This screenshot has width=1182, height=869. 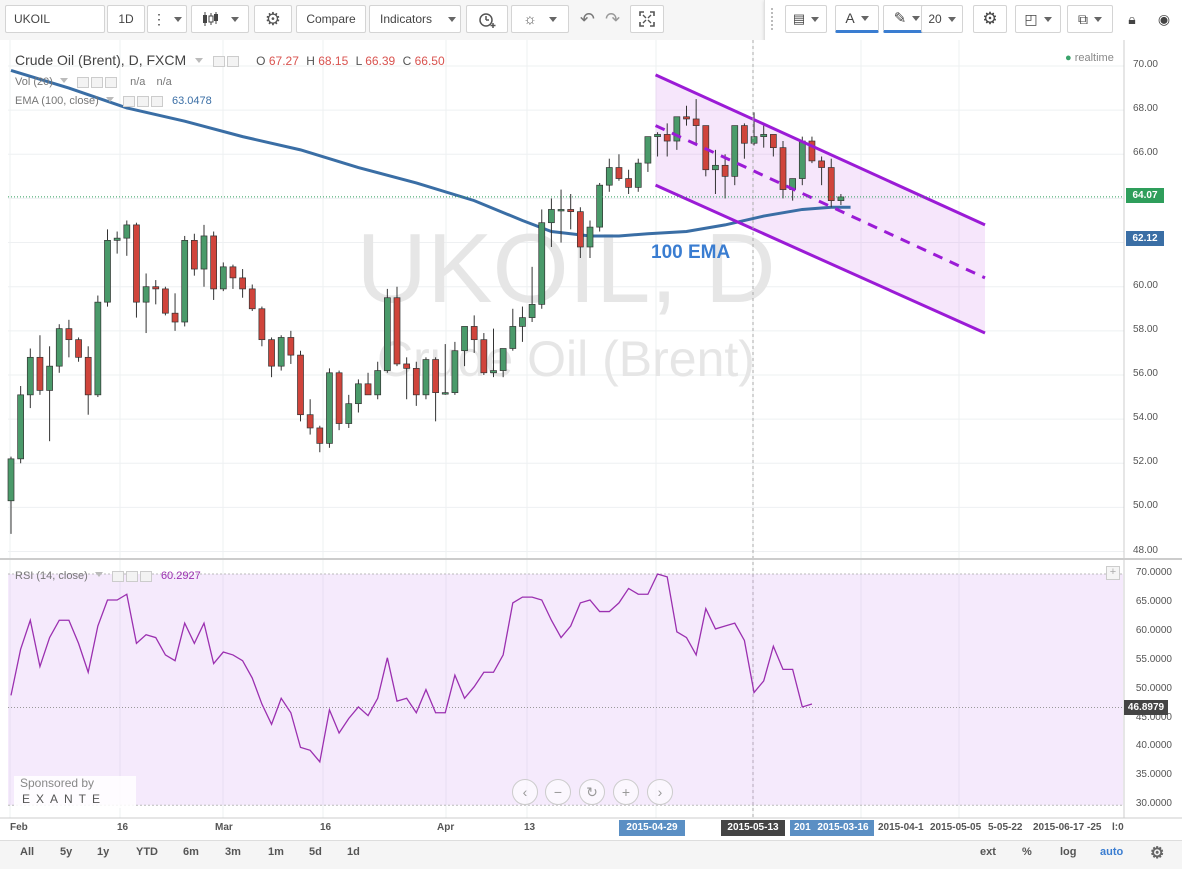 What do you see at coordinates (57, 101) in the screenshot?
I see `ema-label: EMA (100, close)` at bounding box center [57, 101].